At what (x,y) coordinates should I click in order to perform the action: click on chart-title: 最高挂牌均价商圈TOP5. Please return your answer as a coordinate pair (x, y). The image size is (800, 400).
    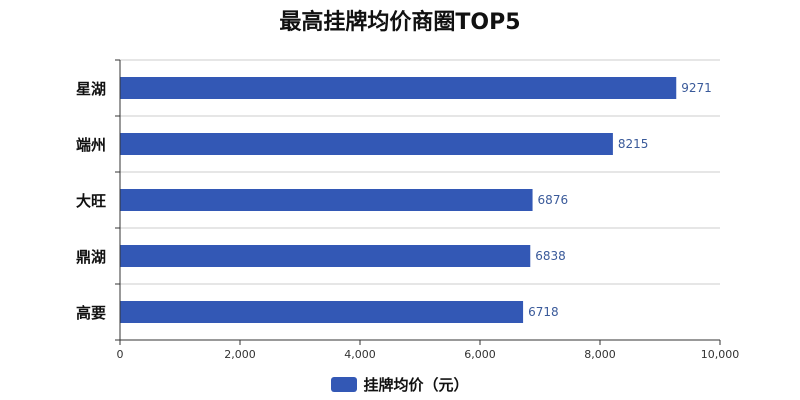
    Looking at the image, I should click on (400, 22).